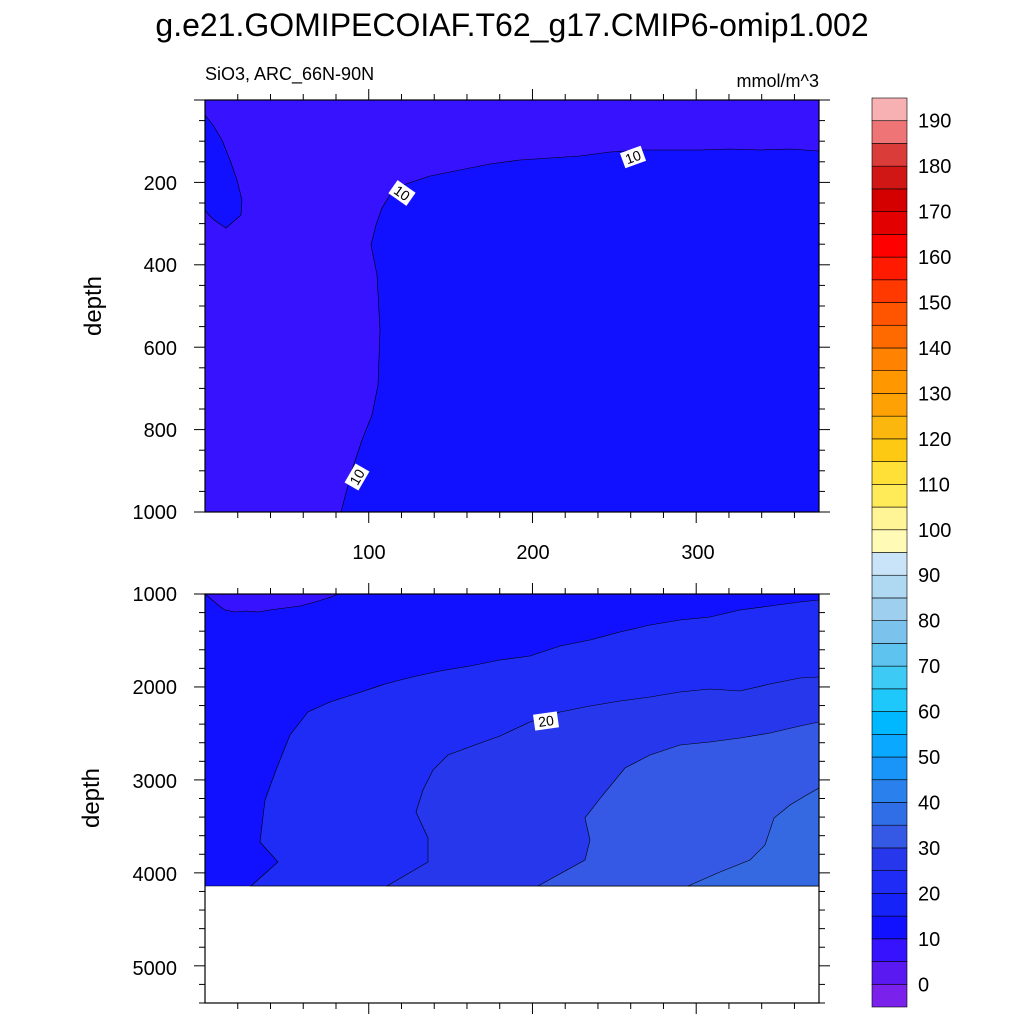 The height and width of the screenshot is (1024, 1024). What do you see at coordinates (929, 894) in the screenshot?
I see `colorbar-label: 20` at bounding box center [929, 894].